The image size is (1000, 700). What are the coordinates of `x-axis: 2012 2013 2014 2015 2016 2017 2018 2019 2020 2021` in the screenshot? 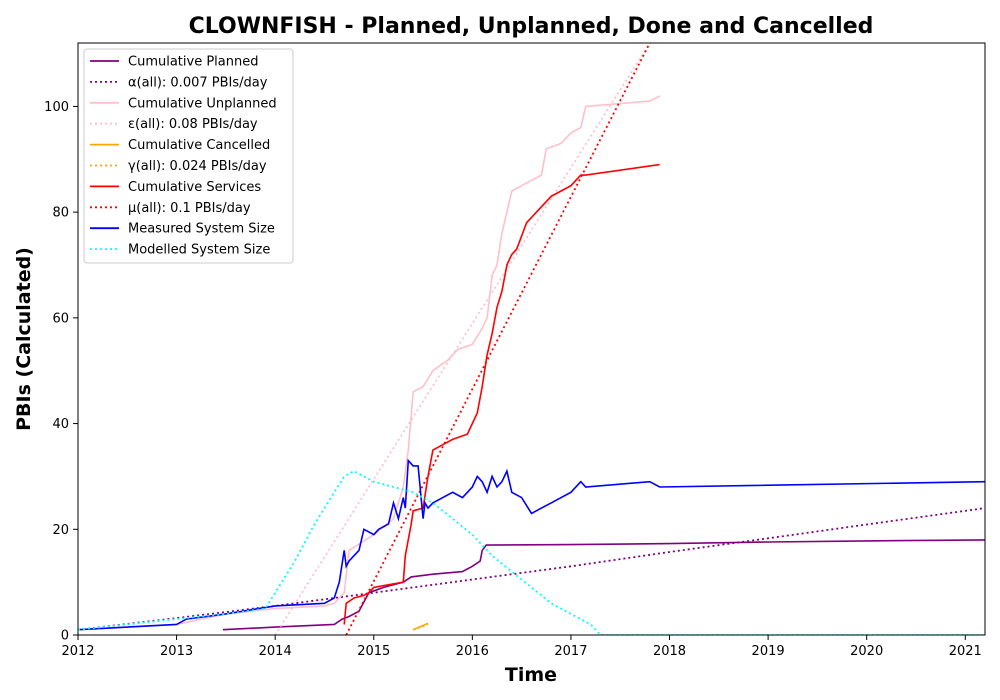 It's located at (521, 647).